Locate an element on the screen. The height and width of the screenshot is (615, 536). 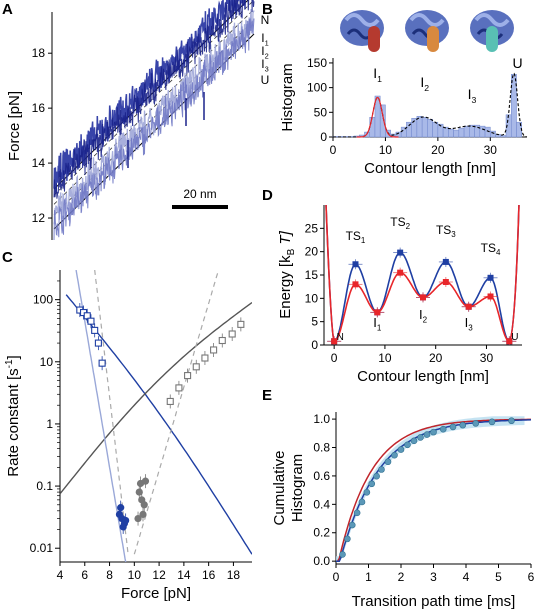
ts-label: TS3 is located at coordinates (446, 231).